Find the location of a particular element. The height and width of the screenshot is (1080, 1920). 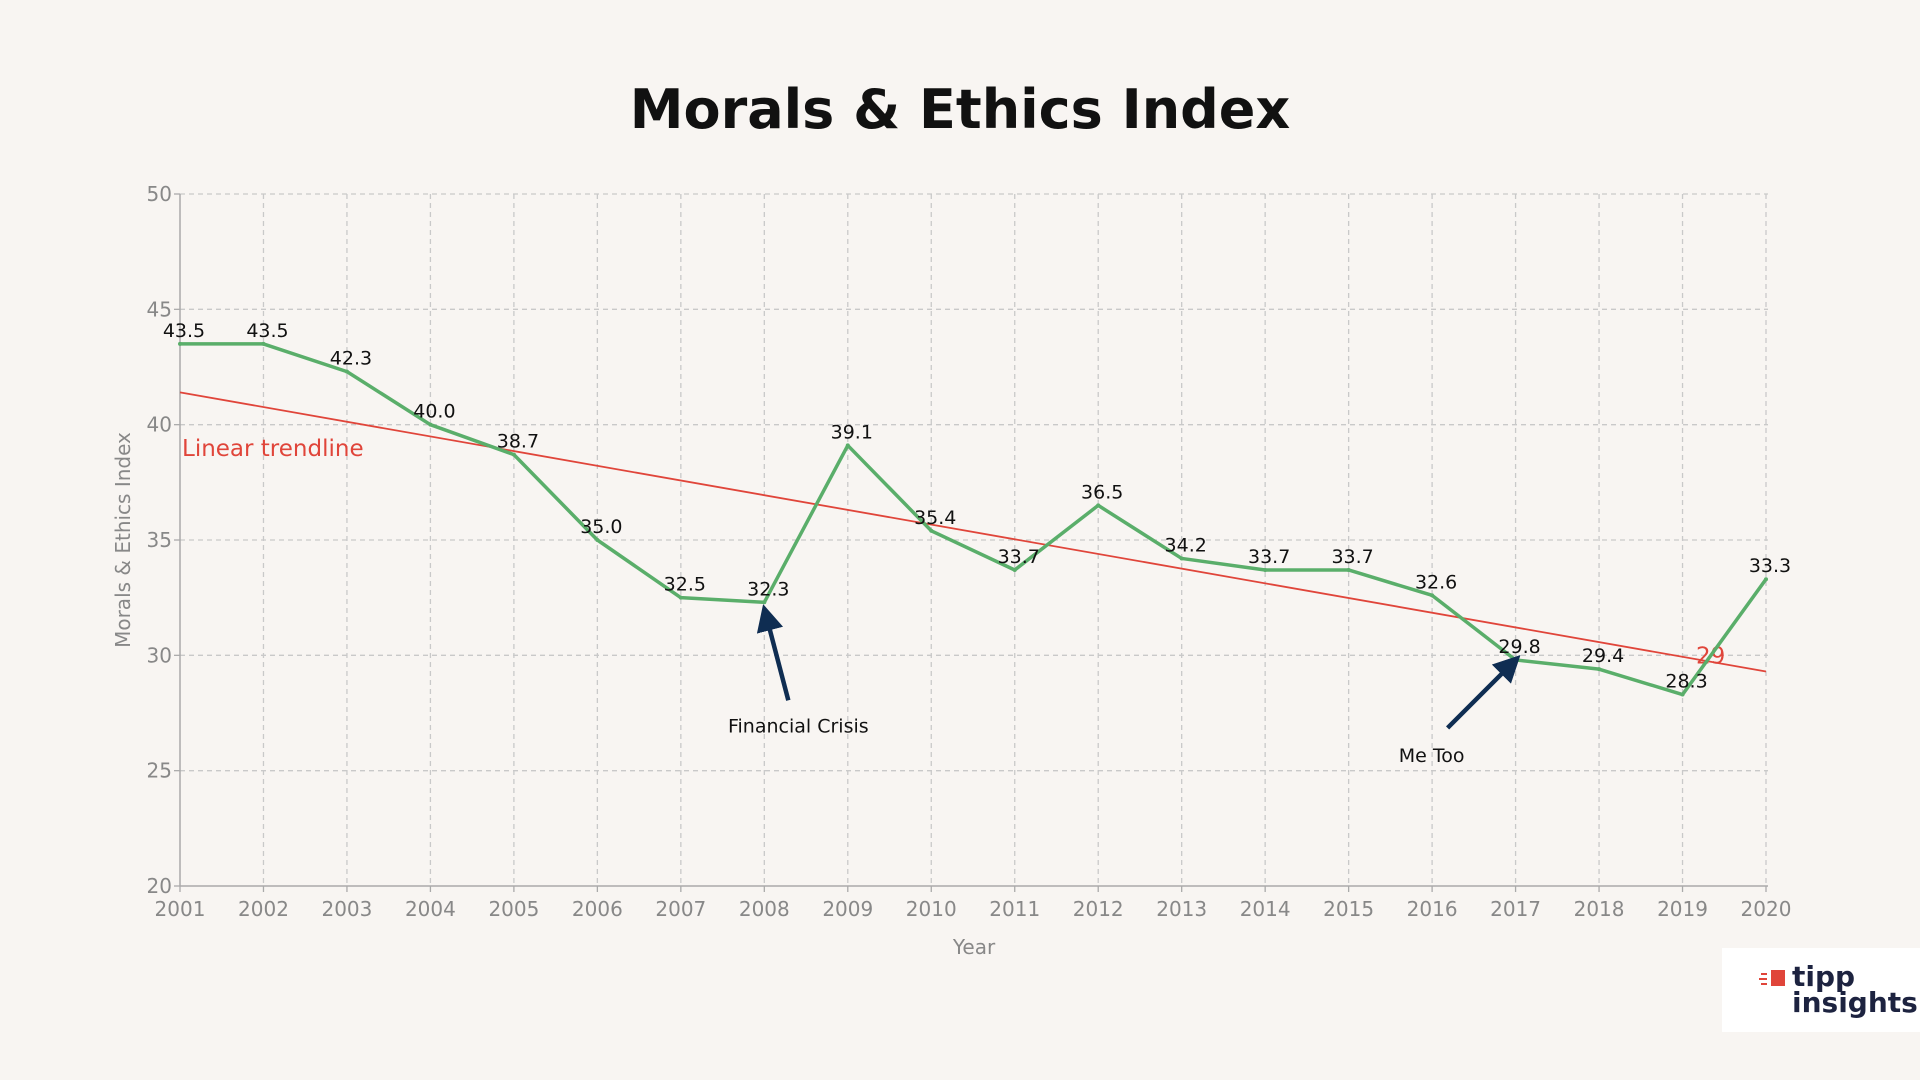

x-tick-label: 2017 is located at coordinates (1515, 909).